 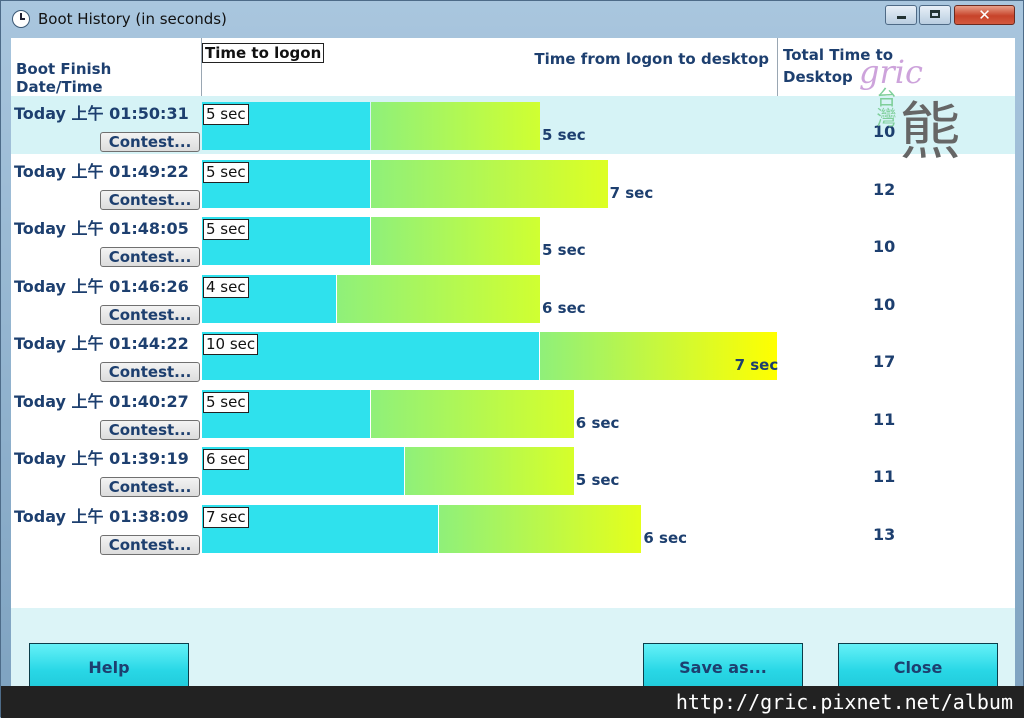 What do you see at coordinates (101, 401) in the screenshot?
I see `row-date: Today 上午 01:40:27` at bounding box center [101, 401].